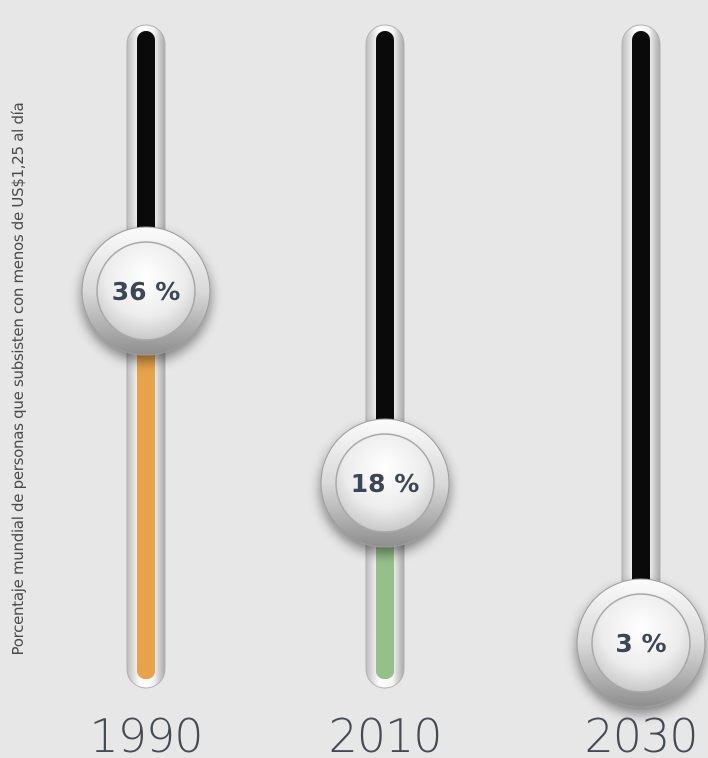 Image resolution: width=708 pixels, height=758 pixels. I want to click on slider-knob-2010, so click(385, 483).